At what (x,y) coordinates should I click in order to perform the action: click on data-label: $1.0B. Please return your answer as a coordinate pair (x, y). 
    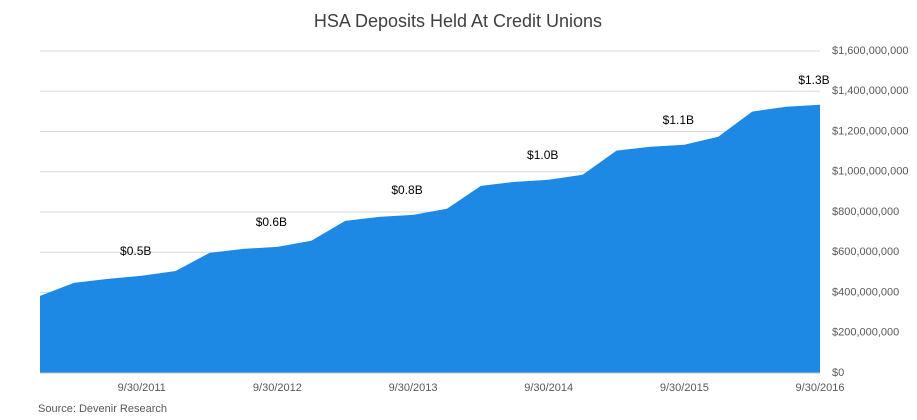
    Looking at the image, I should click on (542, 155).